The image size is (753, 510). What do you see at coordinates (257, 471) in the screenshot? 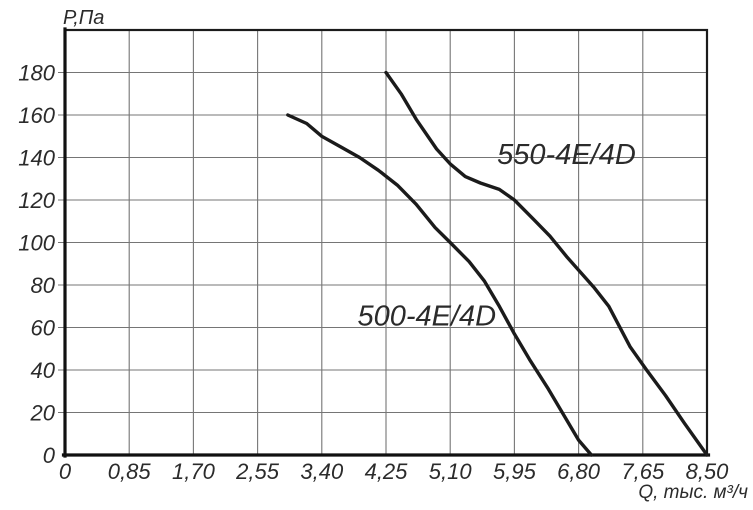
I see `x-tick-label: 2,55` at bounding box center [257, 471].